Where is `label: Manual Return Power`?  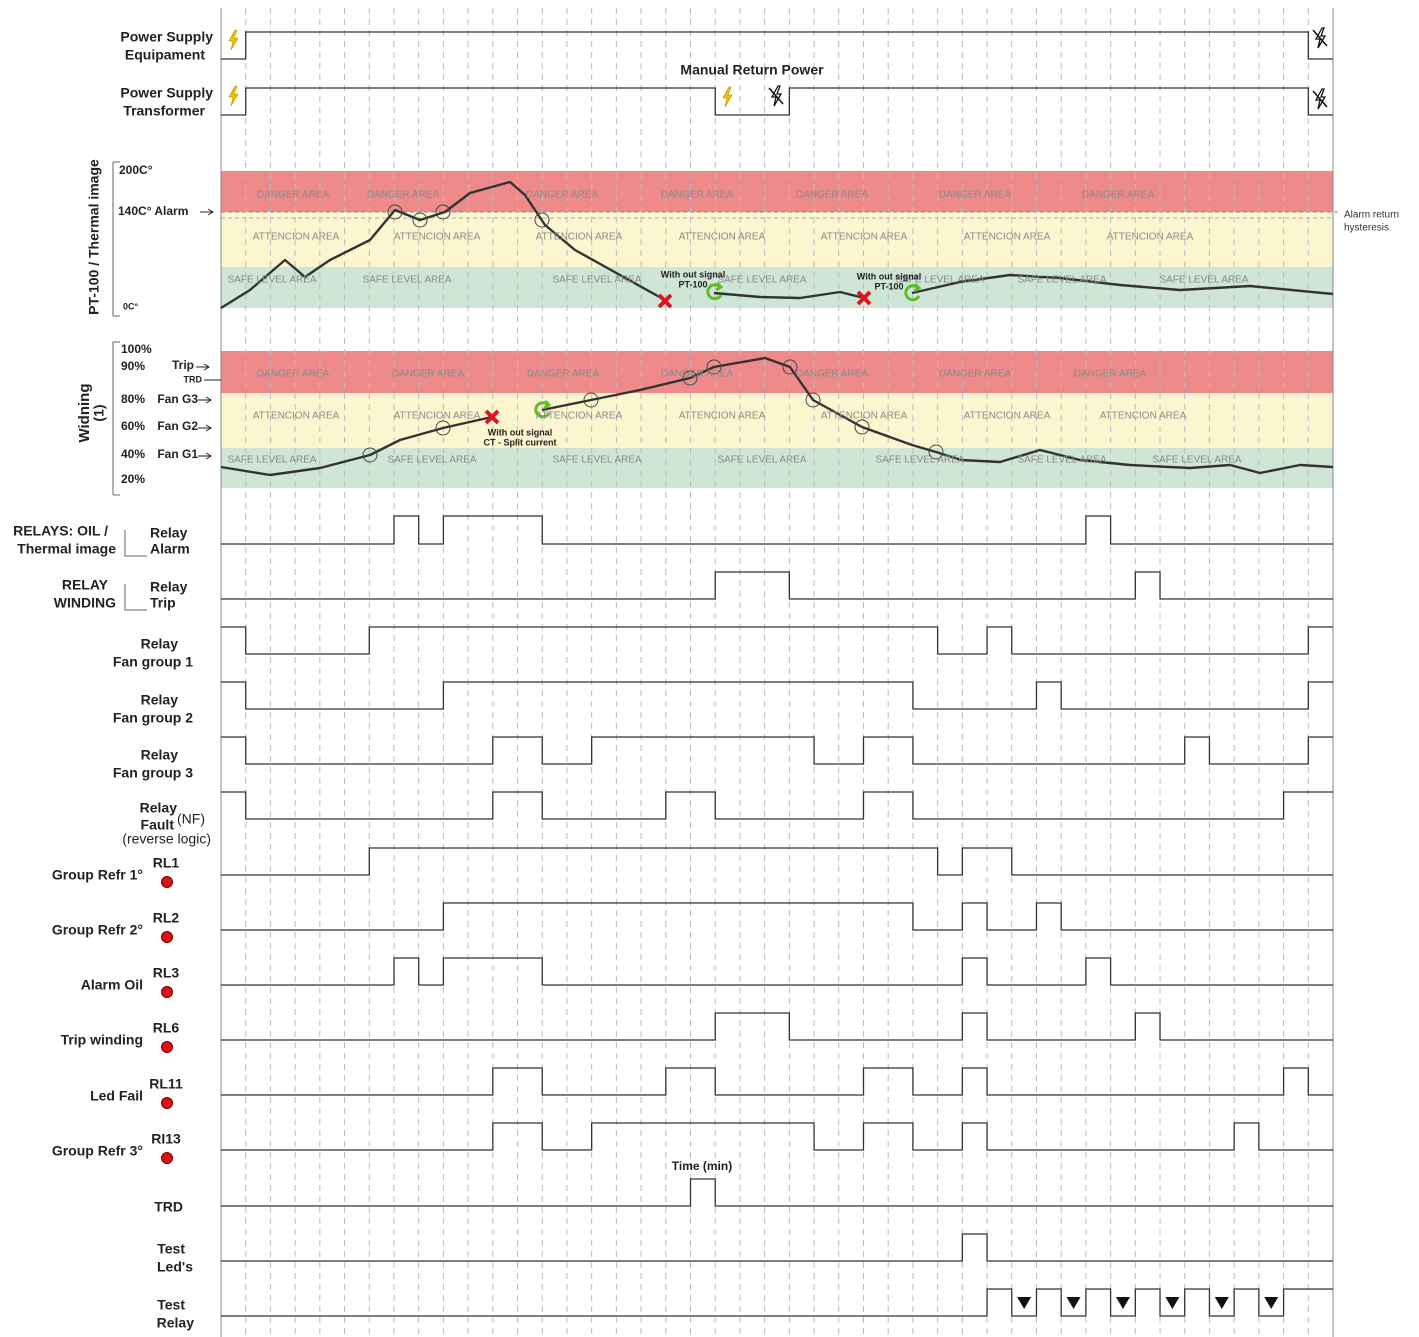 label: Manual Return Power is located at coordinates (752, 70).